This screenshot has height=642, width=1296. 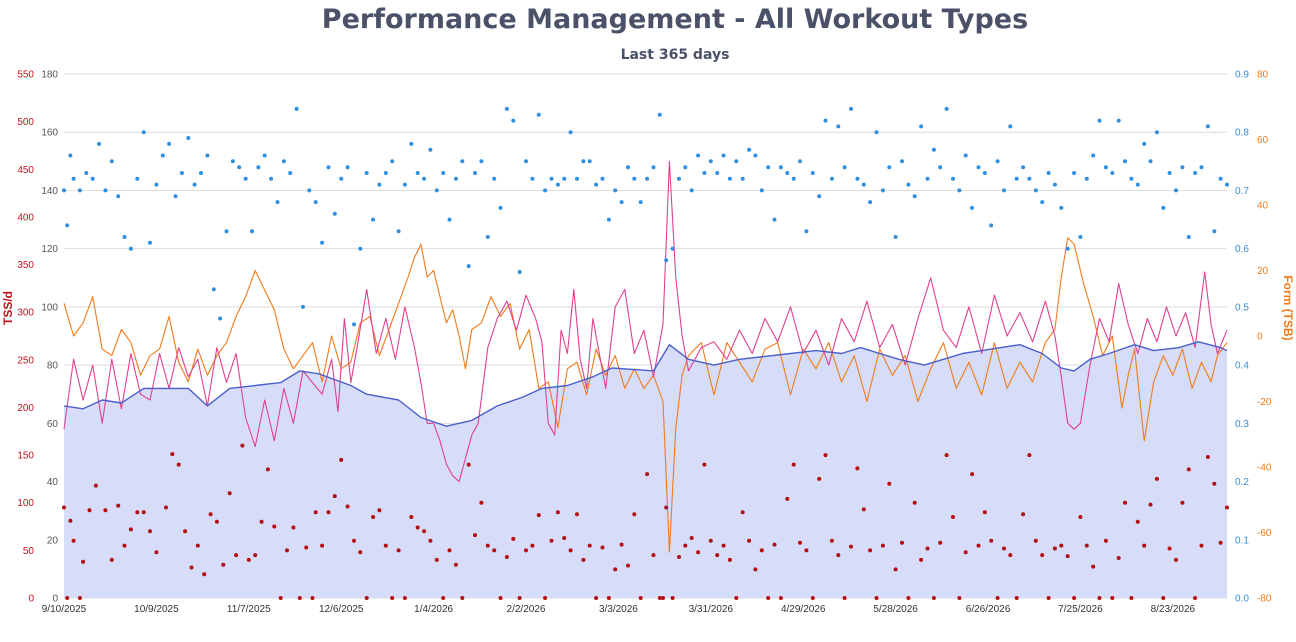 I want to click on x-axis-tick: 4/29/2026, so click(x=803, y=609).